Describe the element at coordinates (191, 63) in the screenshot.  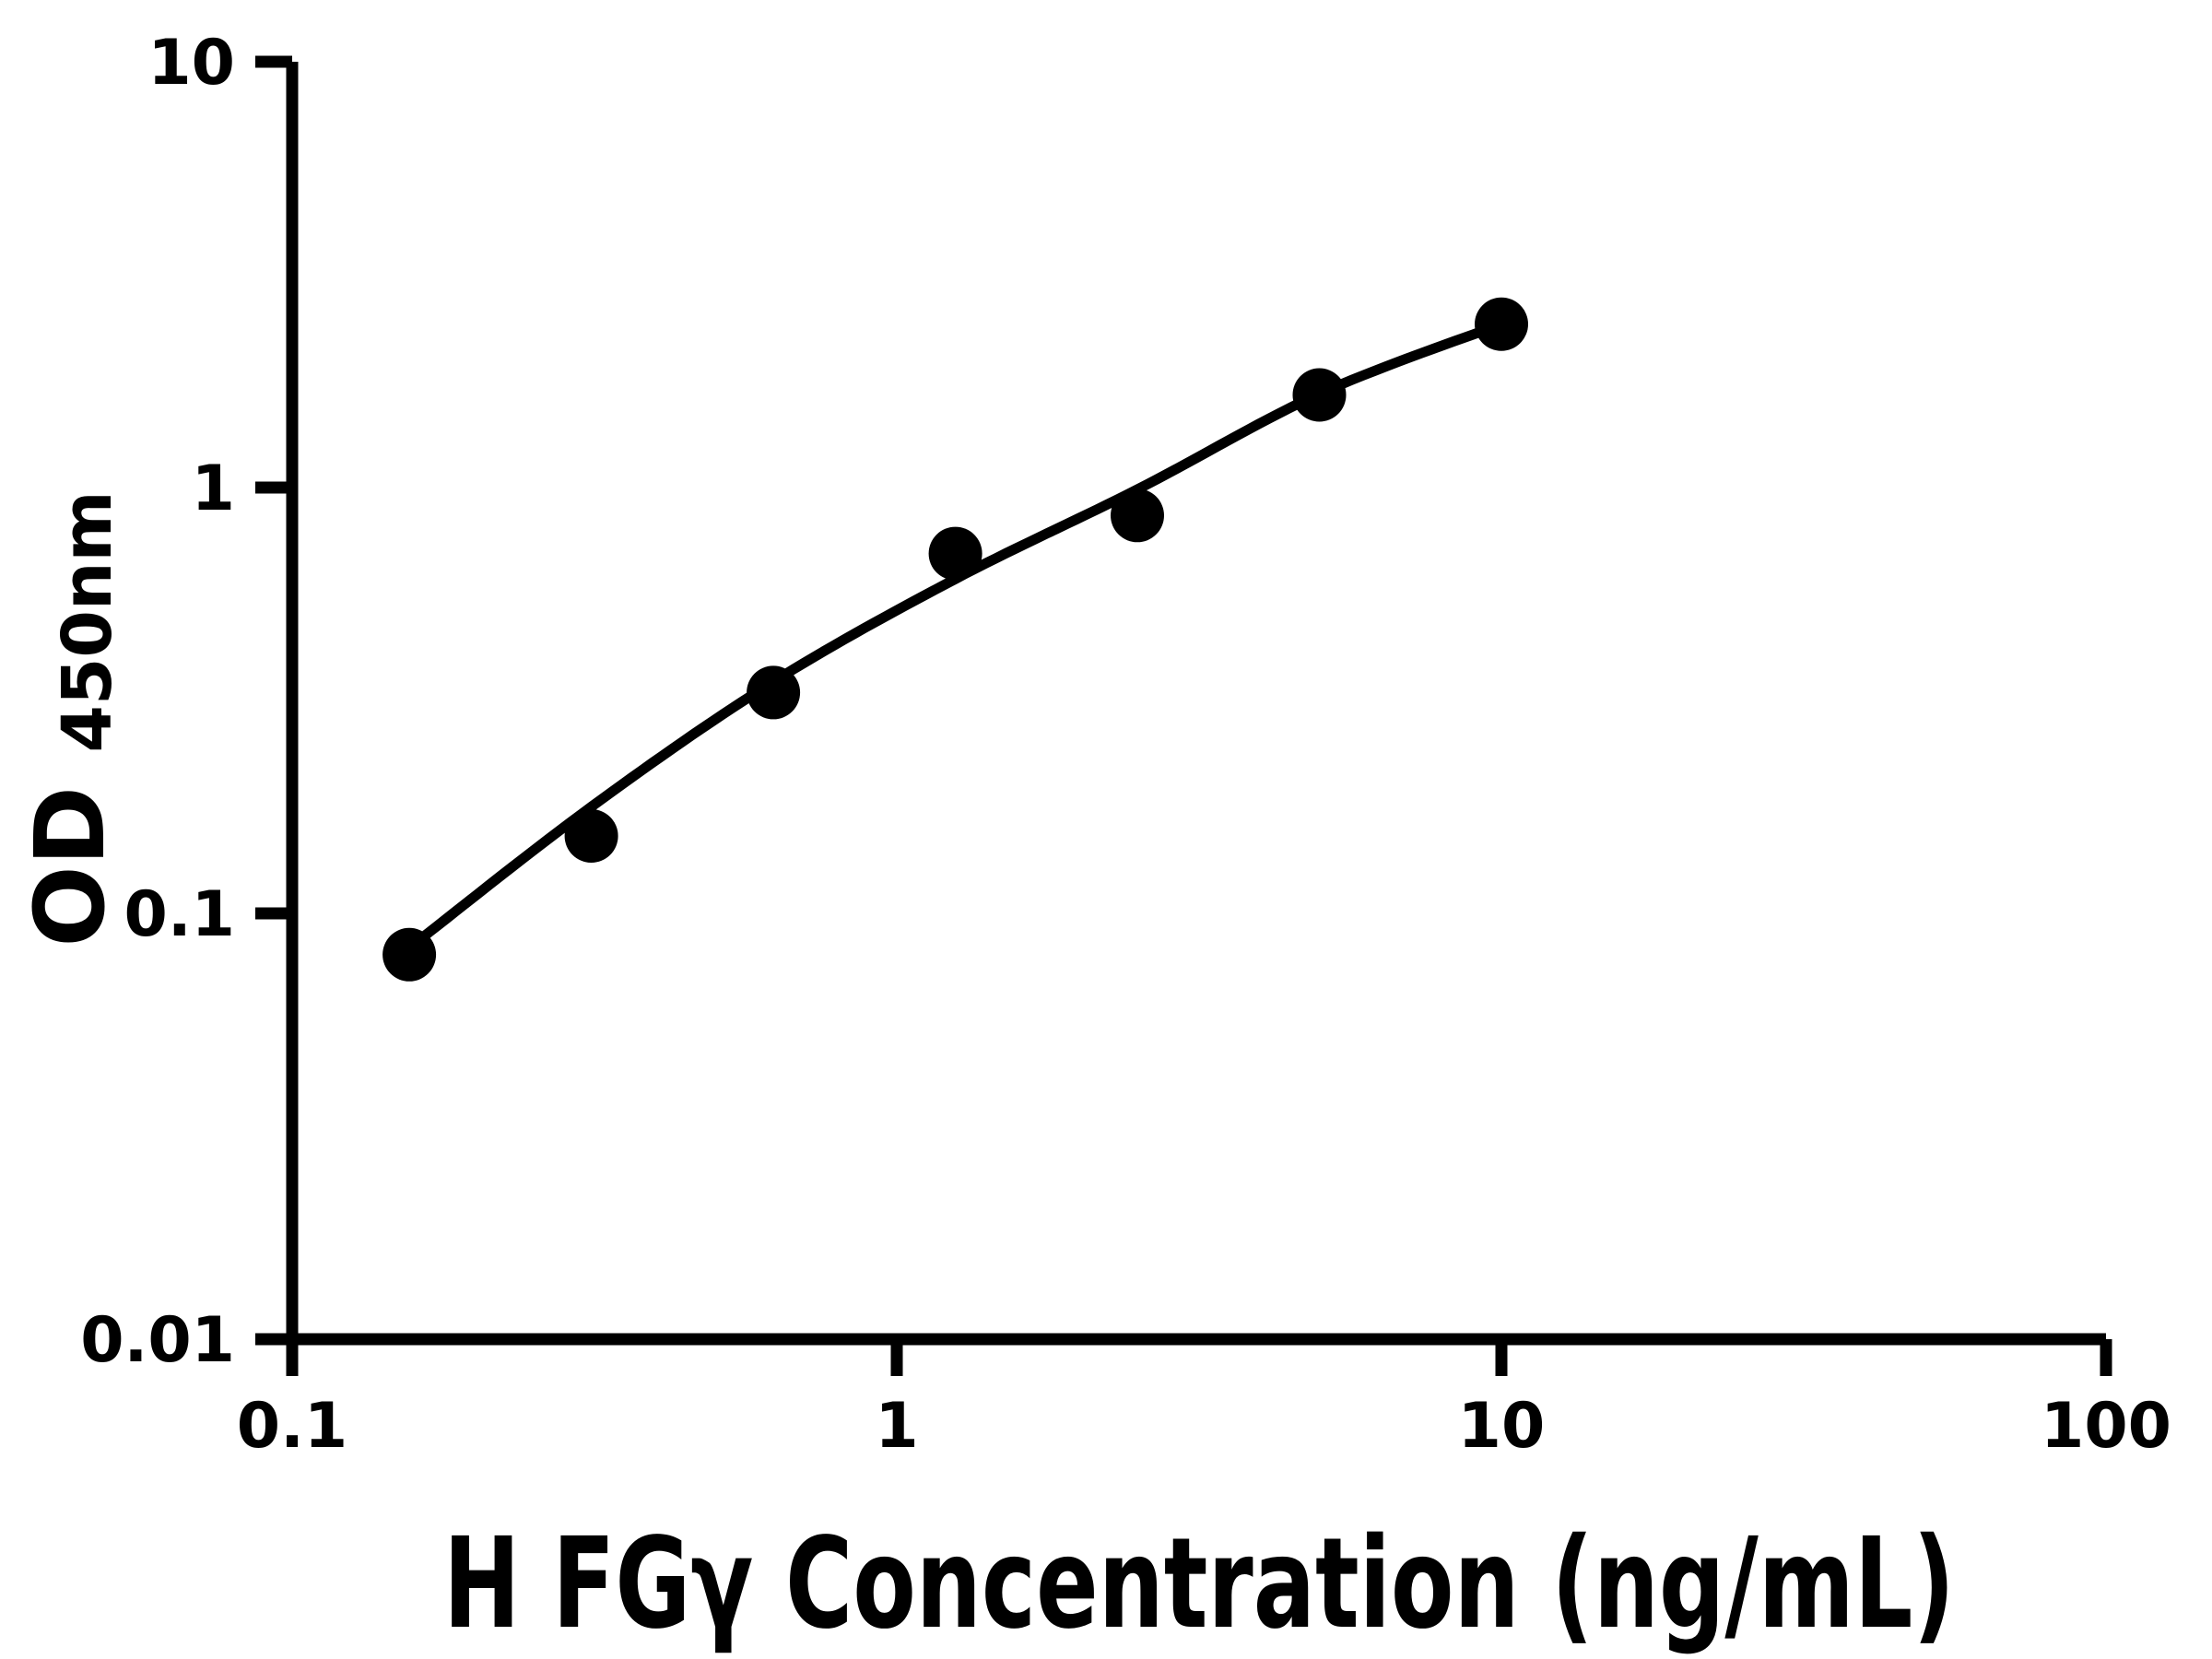
I see `y-tick-label: 10` at that location.